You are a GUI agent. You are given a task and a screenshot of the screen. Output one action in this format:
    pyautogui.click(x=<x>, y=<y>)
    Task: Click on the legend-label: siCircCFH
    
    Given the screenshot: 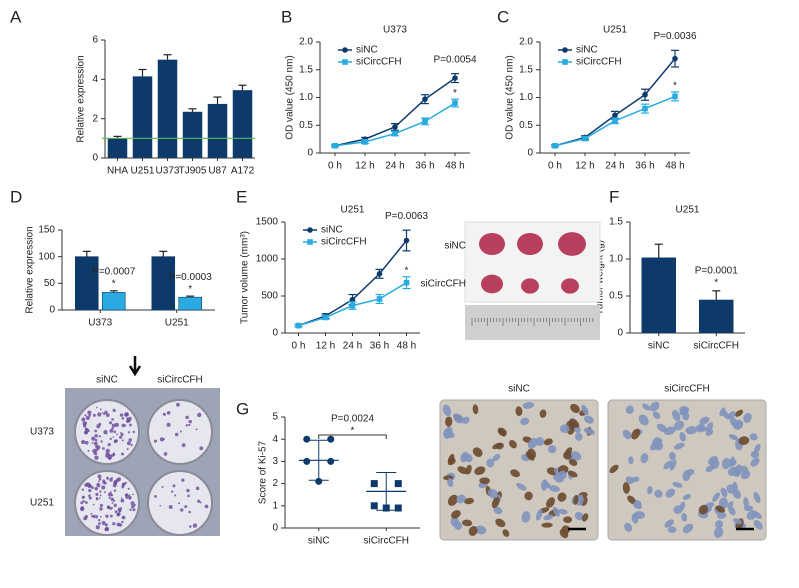 What is the action you would take?
    pyautogui.click(x=344, y=242)
    